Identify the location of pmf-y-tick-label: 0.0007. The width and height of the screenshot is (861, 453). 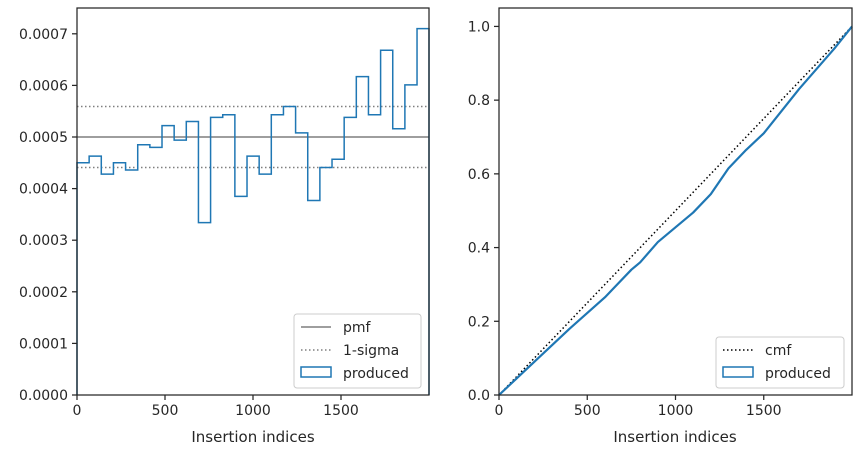
(43, 35).